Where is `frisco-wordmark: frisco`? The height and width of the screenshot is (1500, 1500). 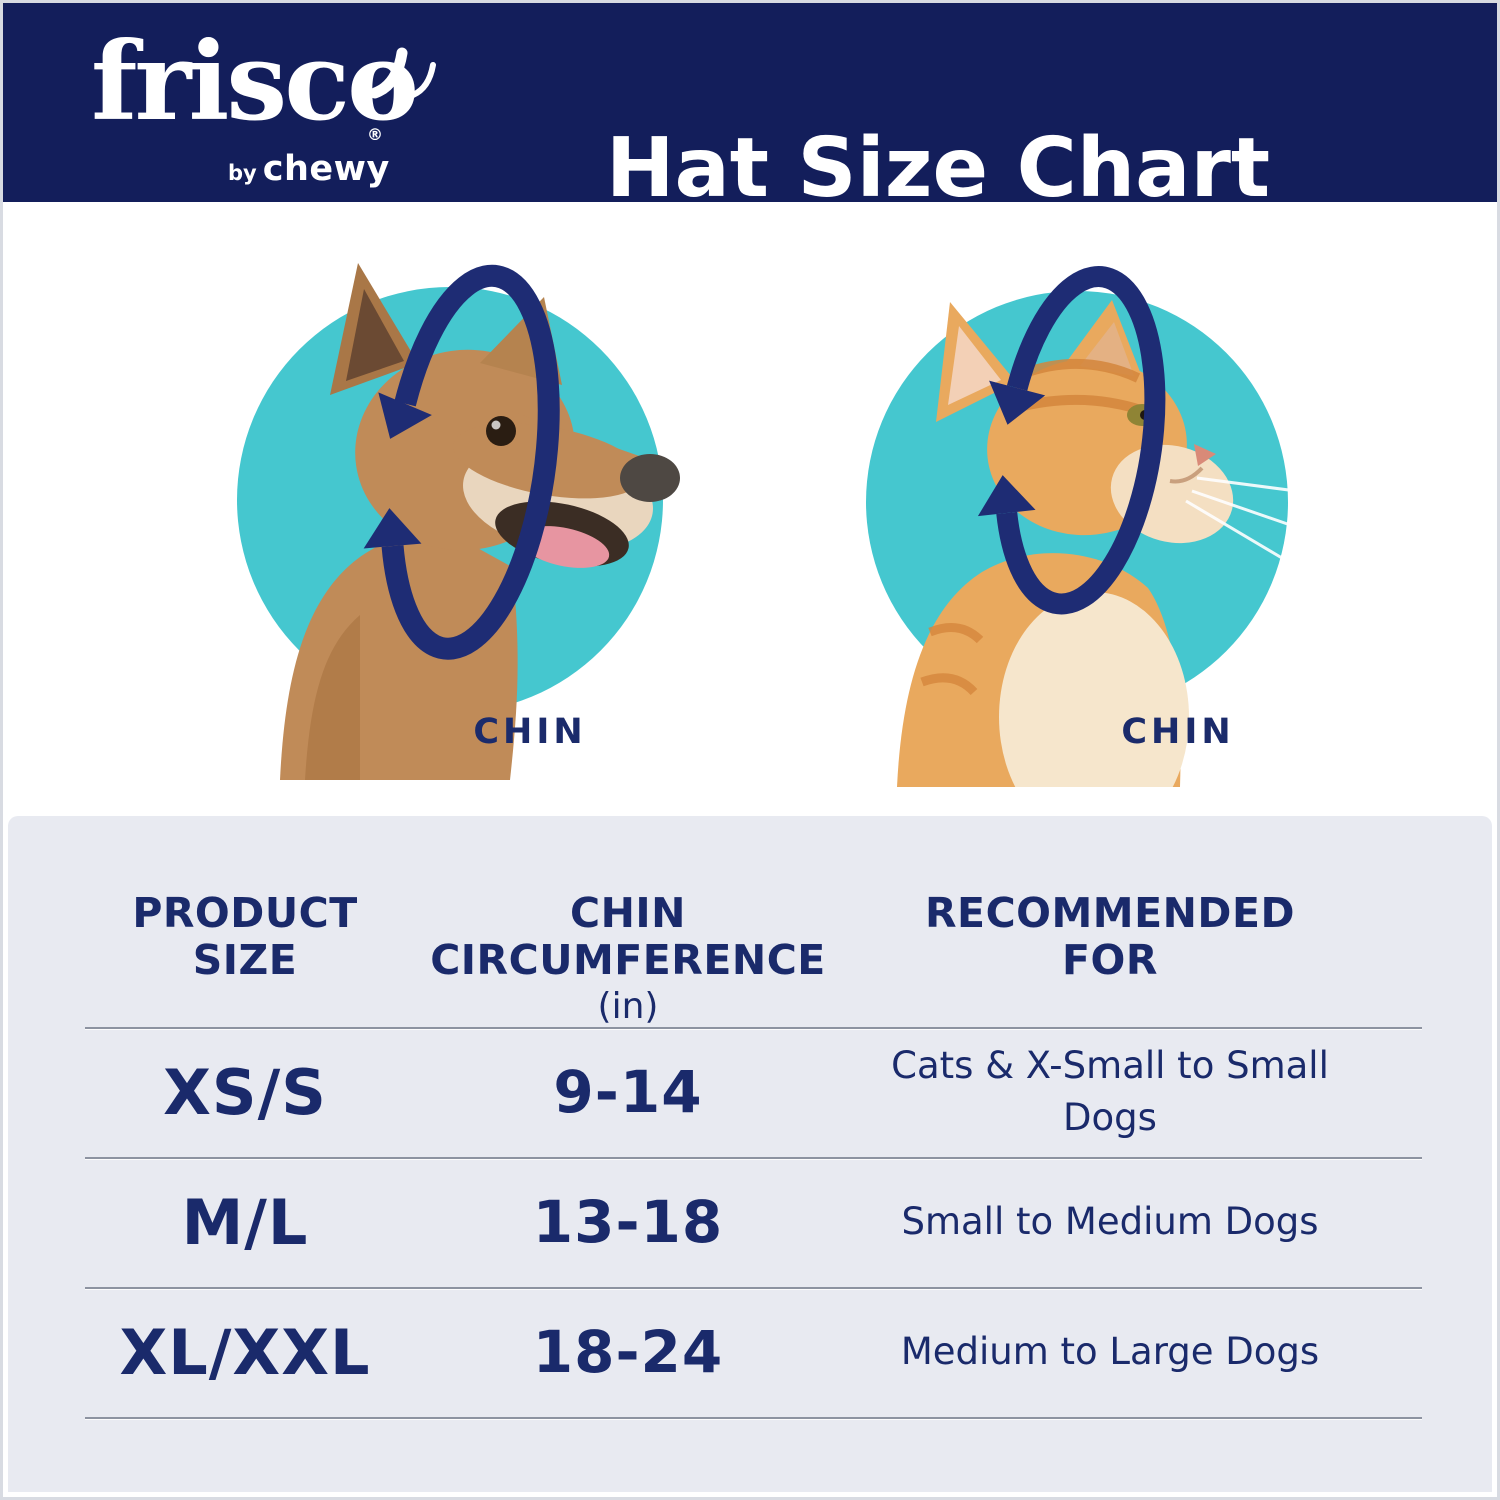 frisco-wordmark: frisco is located at coordinates (255, 82).